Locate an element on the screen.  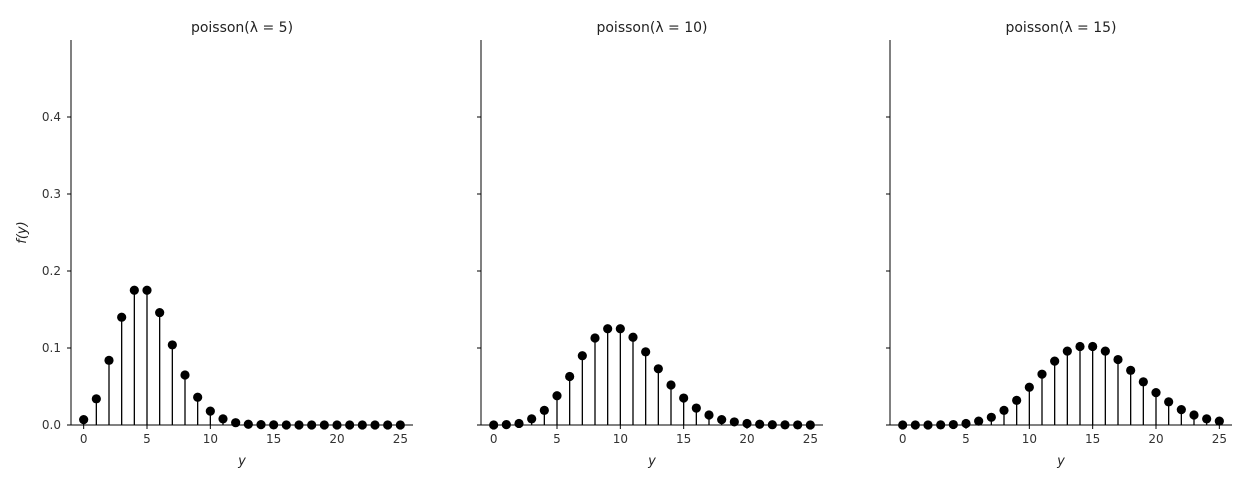
chart-title: poisson(λ = 10) is located at coordinates (651, 28).